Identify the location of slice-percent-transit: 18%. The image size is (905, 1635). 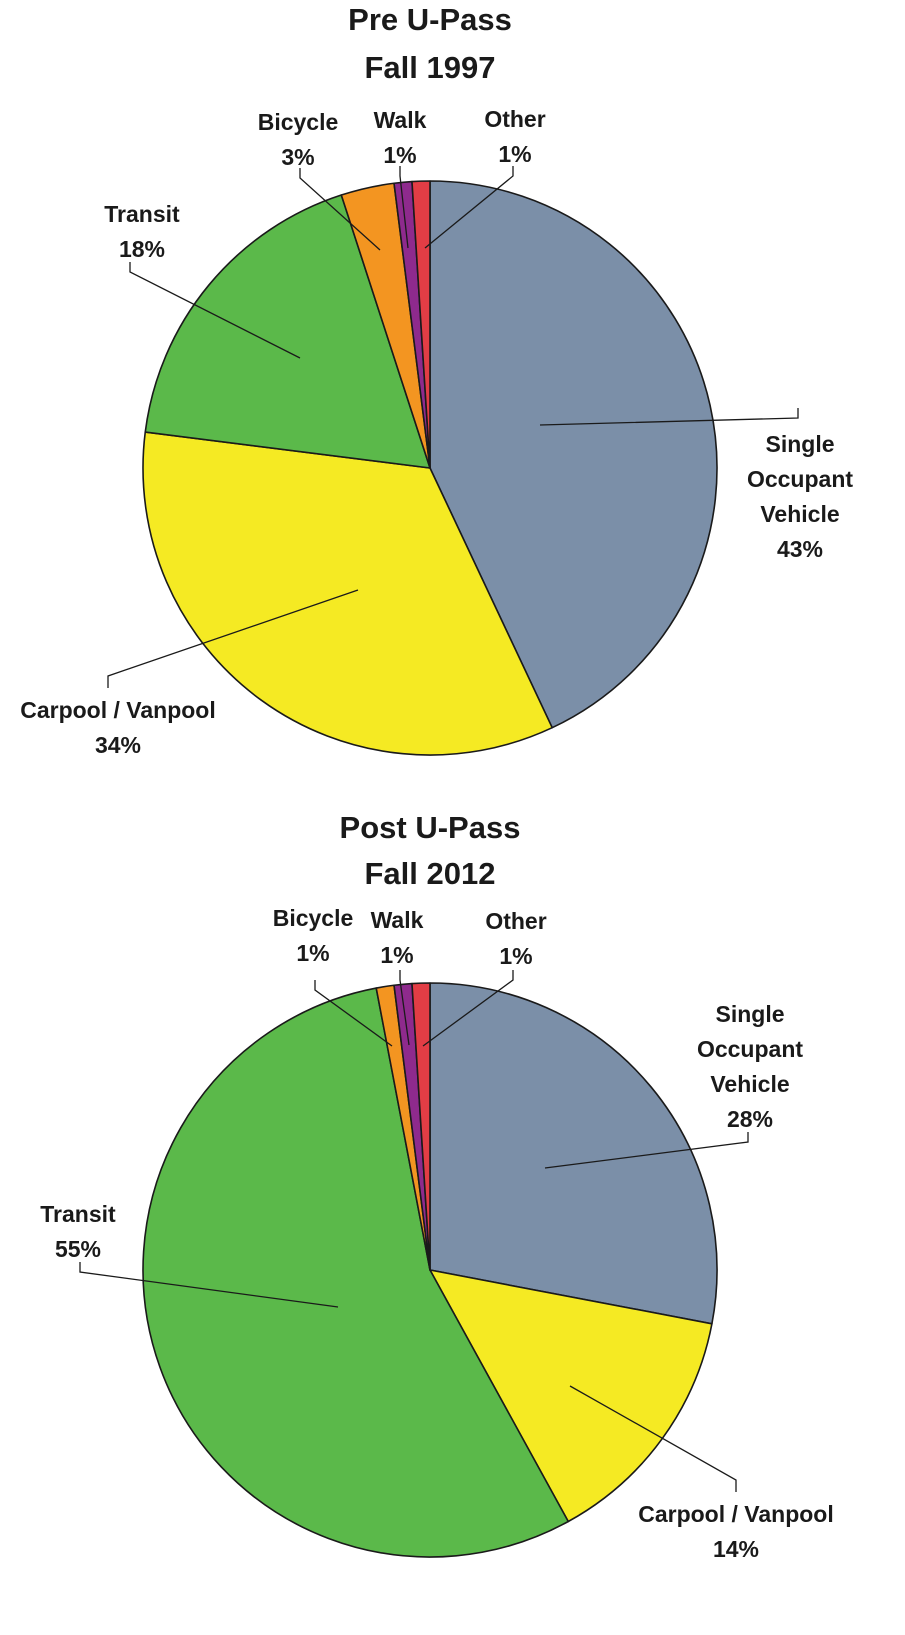
(142, 249).